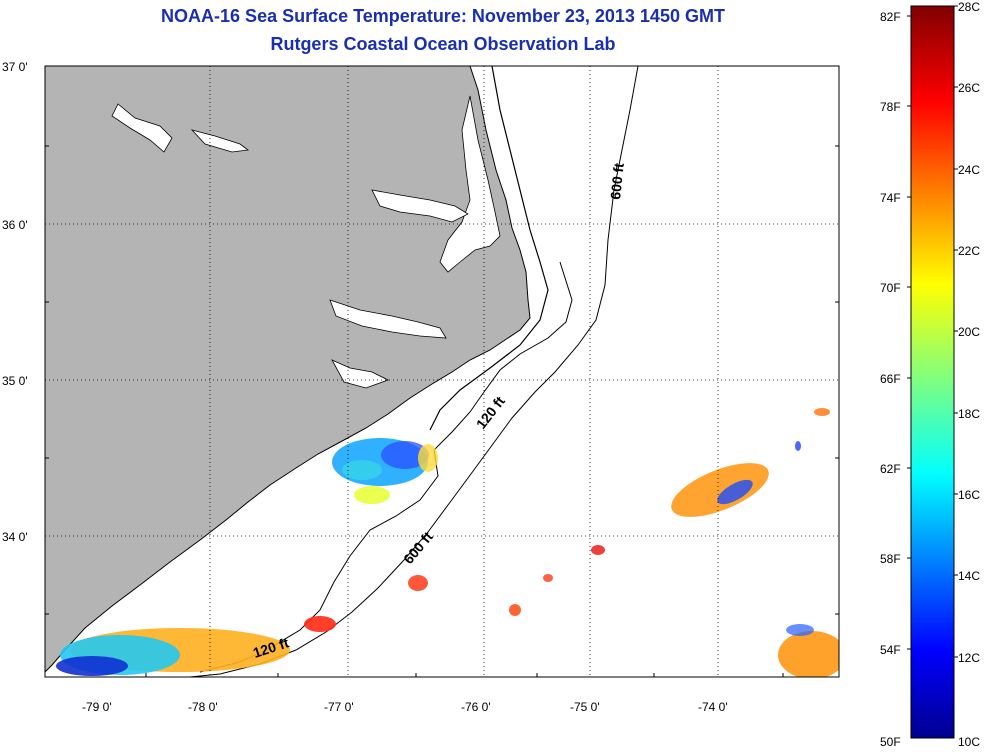 This screenshot has width=992, height=754. Describe the element at coordinates (932, 372) in the screenshot. I see `colorbar` at that location.